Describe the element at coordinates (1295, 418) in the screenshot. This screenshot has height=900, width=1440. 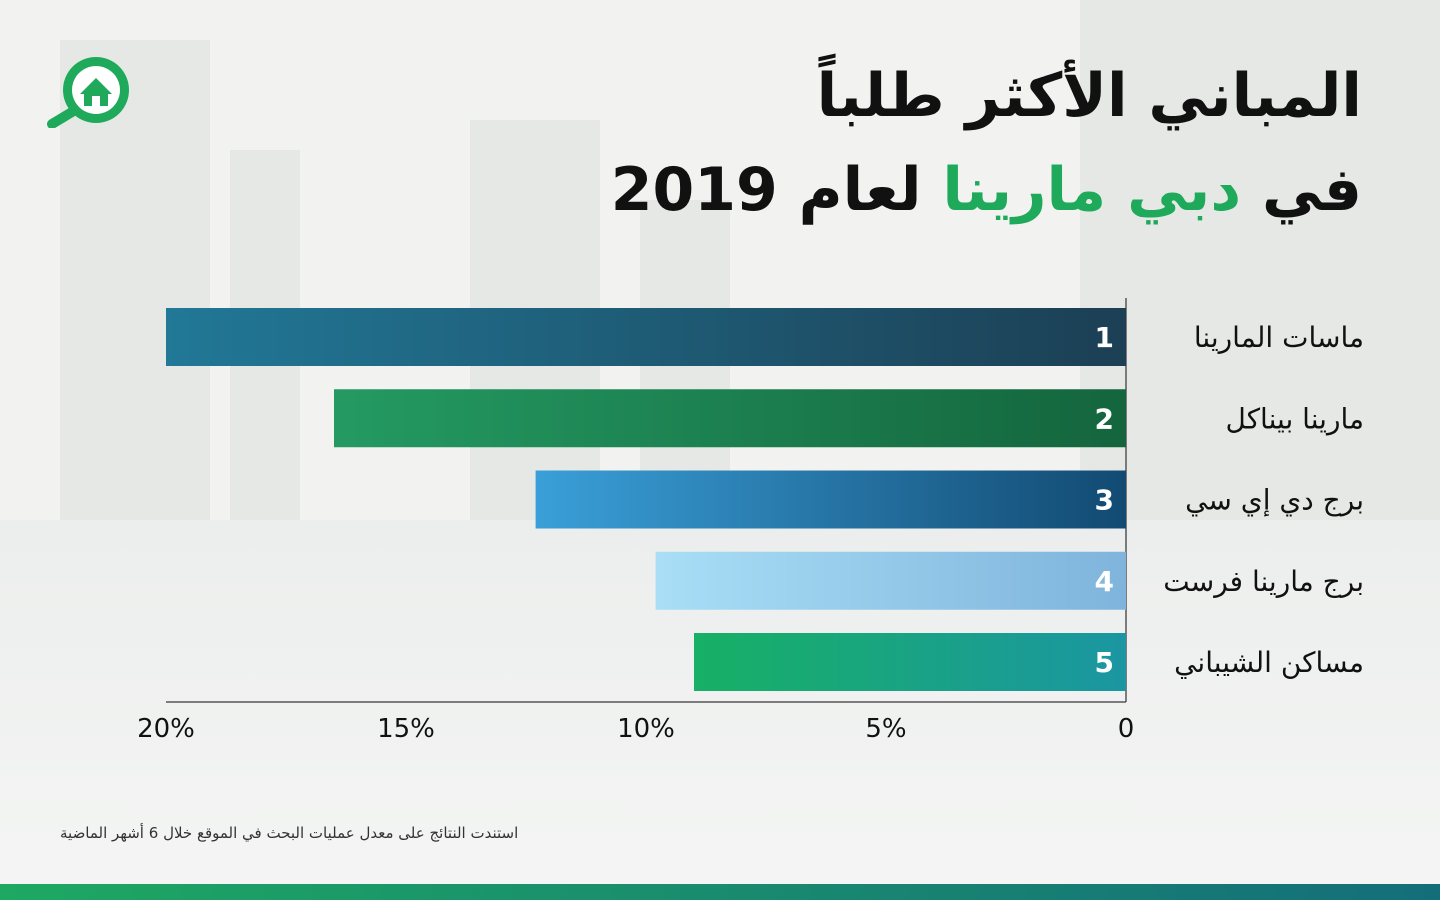
I see `category-label-2: مارينا بيناكل` at that location.